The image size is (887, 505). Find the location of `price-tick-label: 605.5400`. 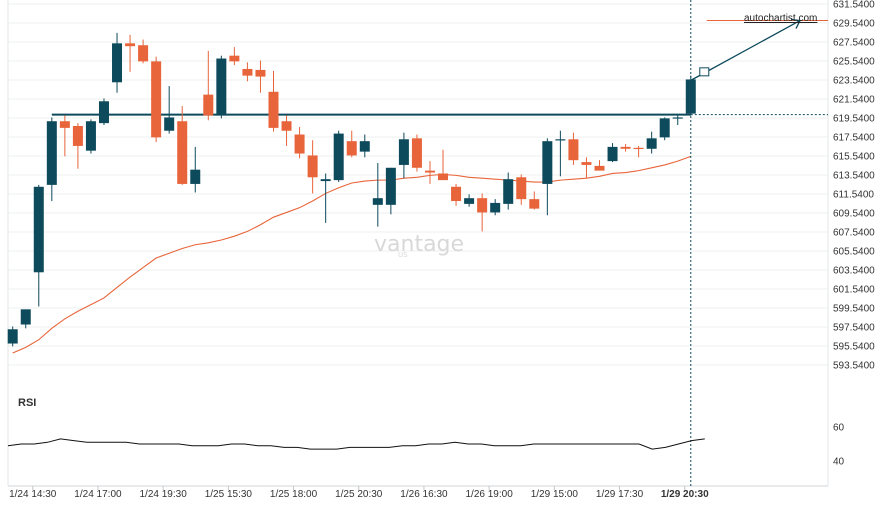

price-tick-label: 605.5400 is located at coordinates (854, 252).